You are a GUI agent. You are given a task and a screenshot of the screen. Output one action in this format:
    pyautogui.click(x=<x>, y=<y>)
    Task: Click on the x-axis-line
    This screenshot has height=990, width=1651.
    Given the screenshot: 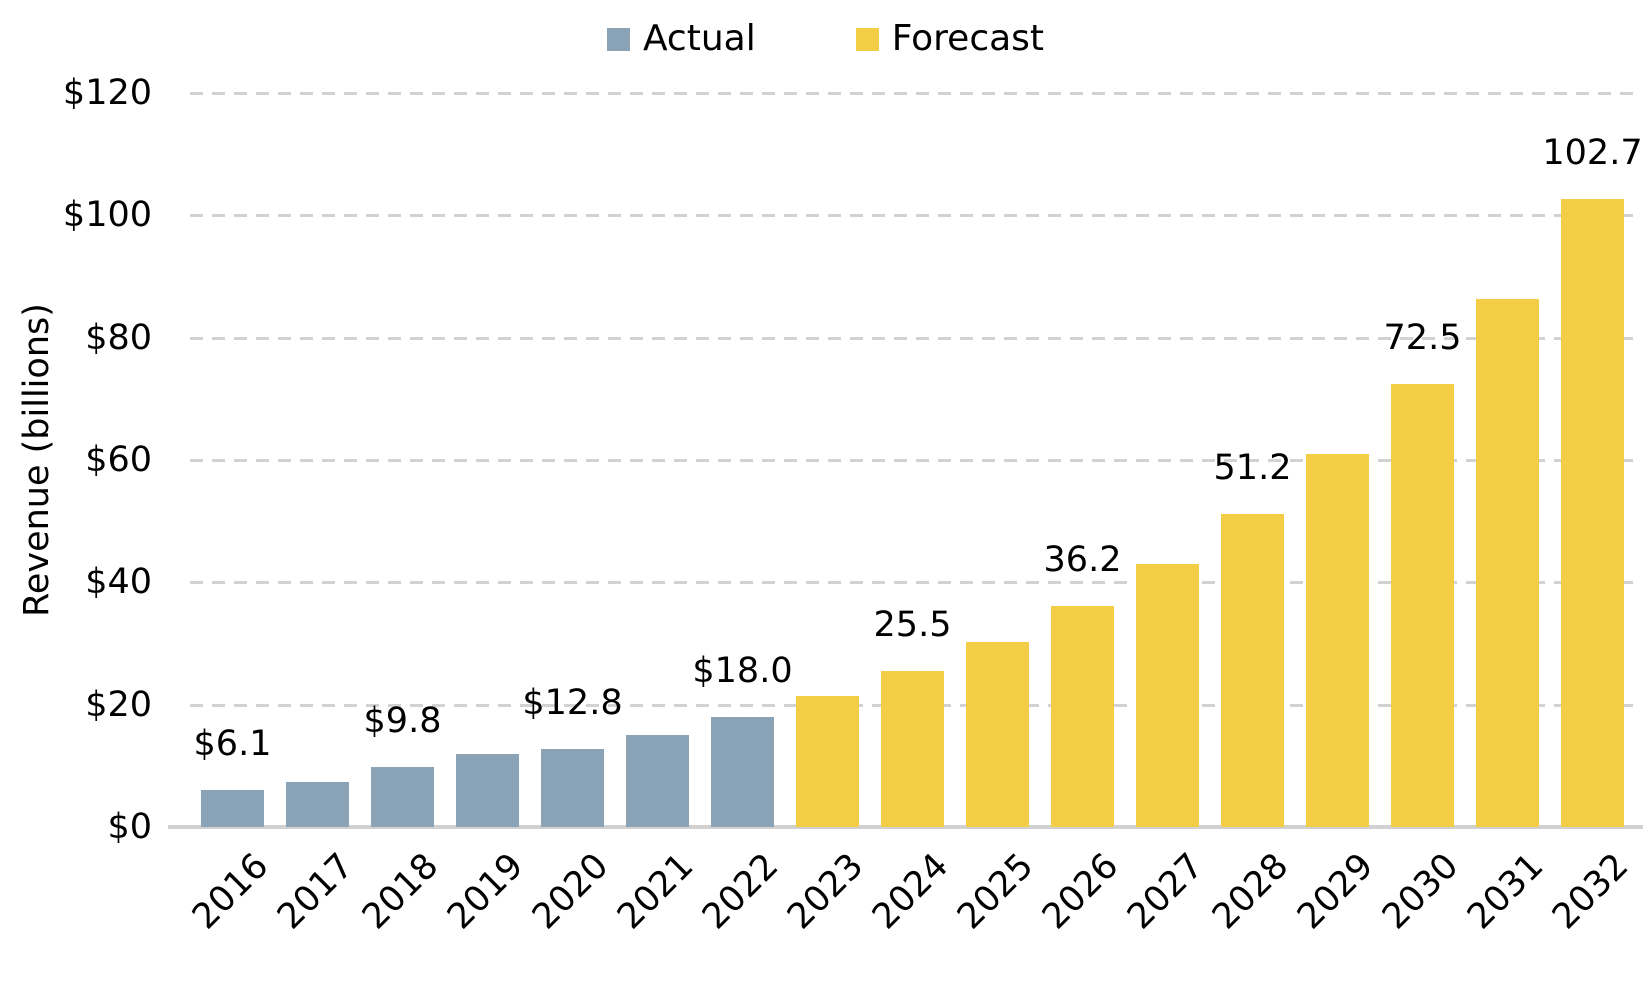 What is the action you would take?
    pyautogui.click(x=905, y=827)
    